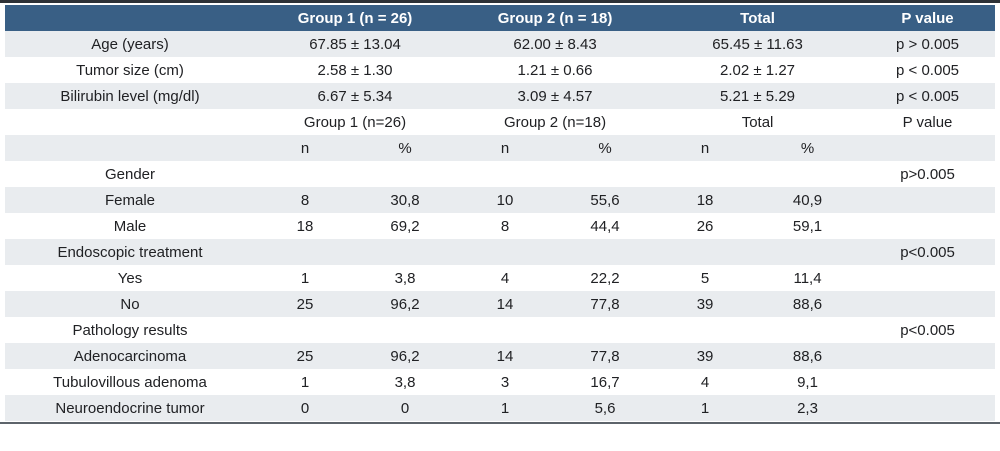  What do you see at coordinates (555, 96) in the screenshot?
I see `group2-value: 3.09 ± 4.57` at bounding box center [555, 96].